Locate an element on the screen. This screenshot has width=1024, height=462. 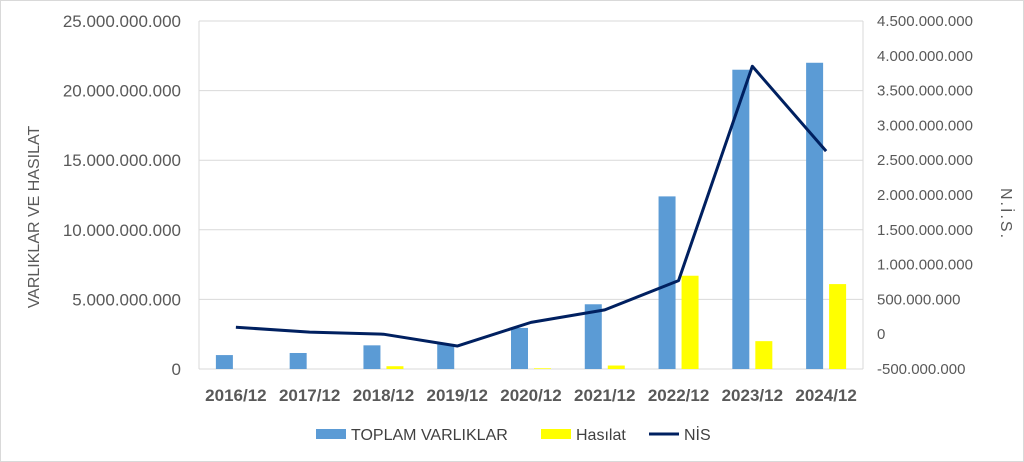
right-tick-label: 4.000.000.000 is located at coordinates (925, 56).